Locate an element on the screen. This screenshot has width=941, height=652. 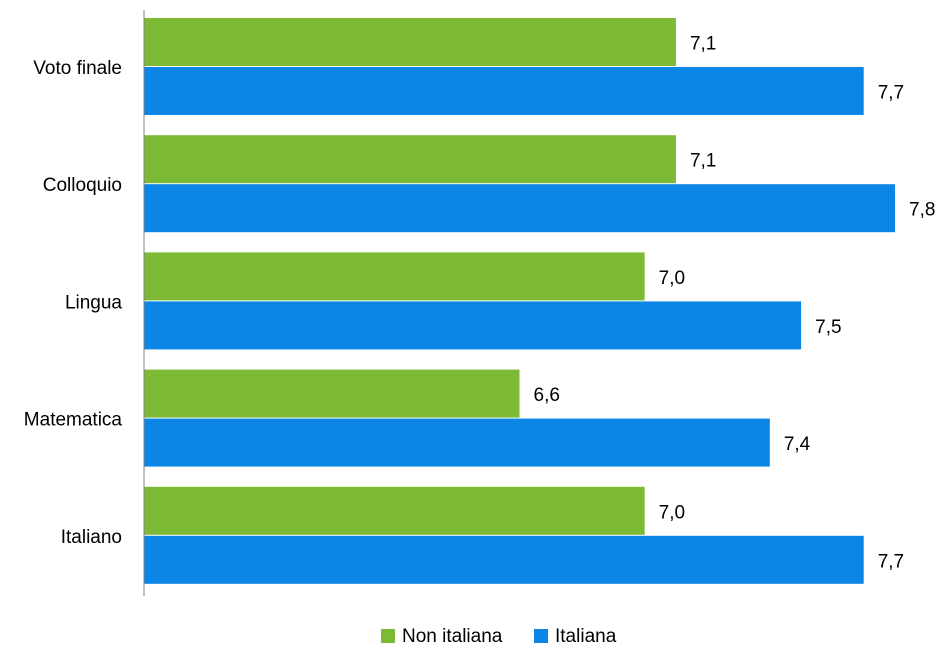
data-label-italiana-italiano: 7,7 is located at coordinates (891, 561).